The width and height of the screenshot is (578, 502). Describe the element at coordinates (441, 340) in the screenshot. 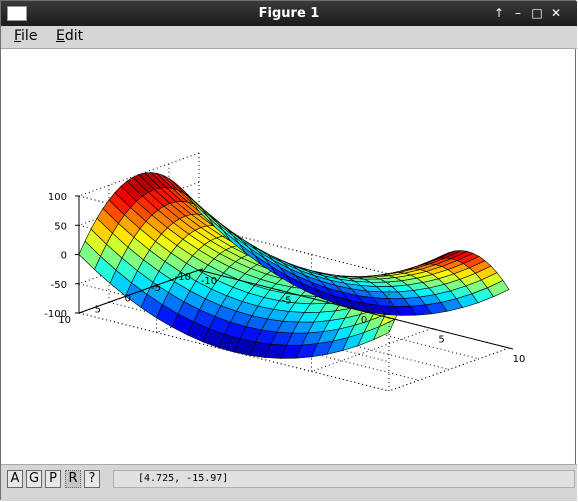

I see `x-tick-label: 5` at that location.